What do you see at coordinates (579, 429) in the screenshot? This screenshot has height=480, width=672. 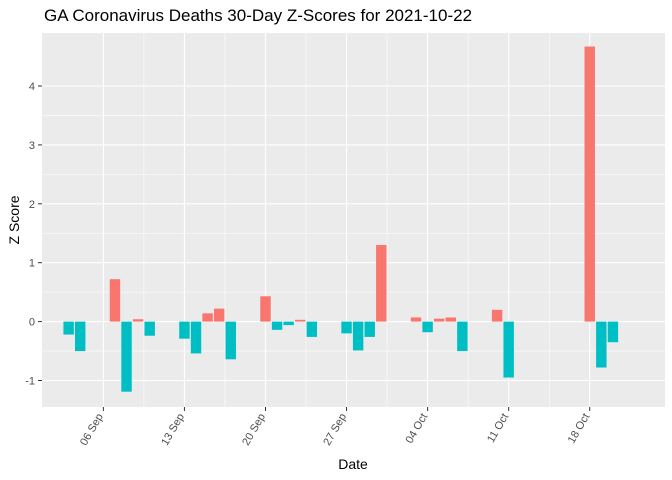 I see `x-tick-label: 18 Oct` at bounding box center [579, 429].